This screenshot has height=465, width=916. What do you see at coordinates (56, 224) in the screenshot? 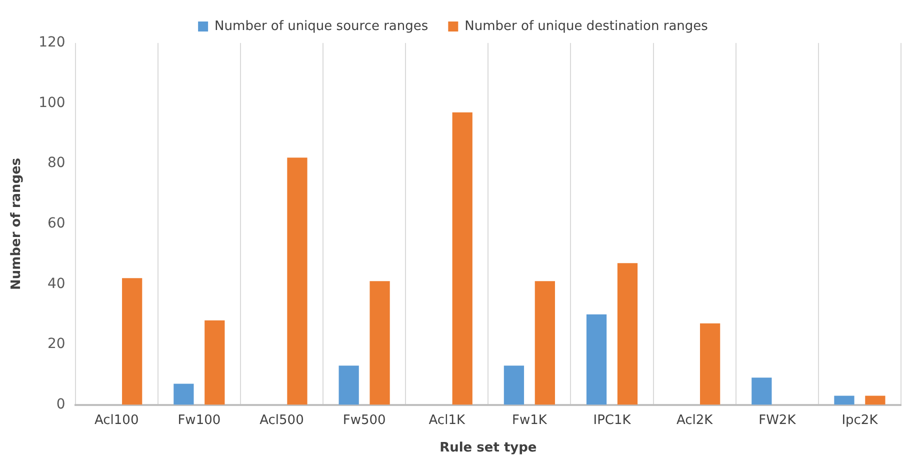
I see `y-tick-label: 60` at bounding box center [56, 224].